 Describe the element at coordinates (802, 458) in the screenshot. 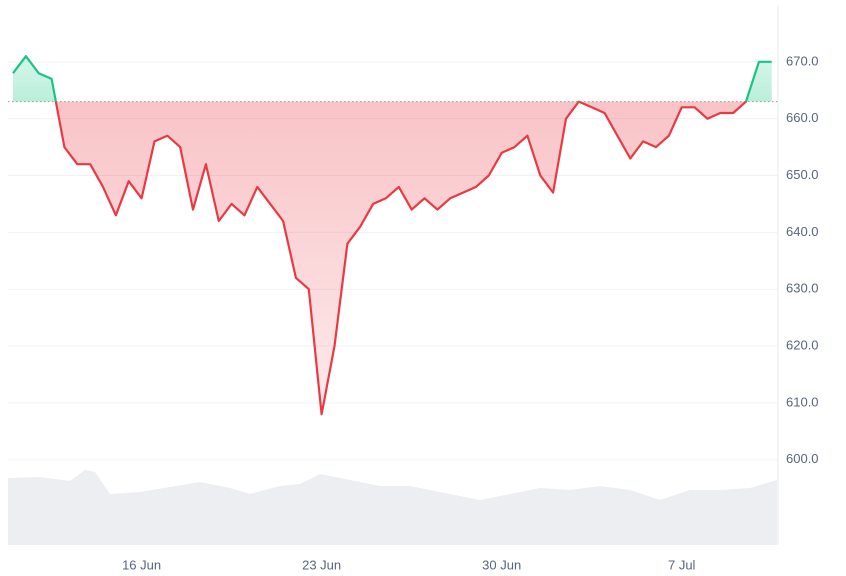

I see `y-tick-label: 600.0` at that location.